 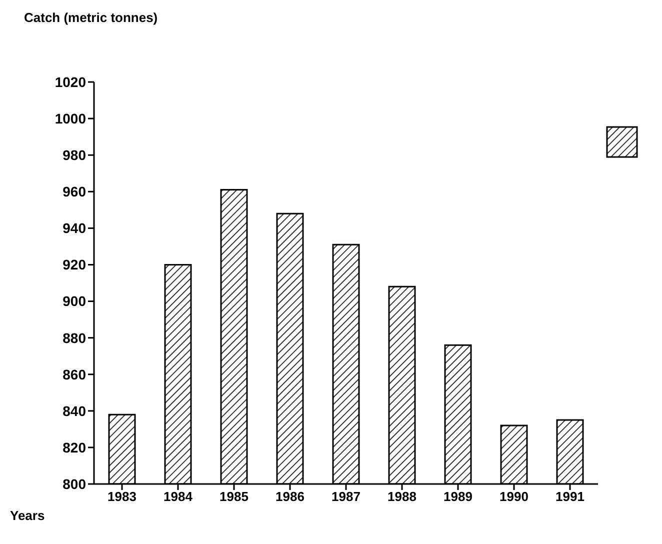 What do you see at coordinates (74, 301) in the screenshot?
I see `y-tick-label: 900` at bounding box center [74, 301].